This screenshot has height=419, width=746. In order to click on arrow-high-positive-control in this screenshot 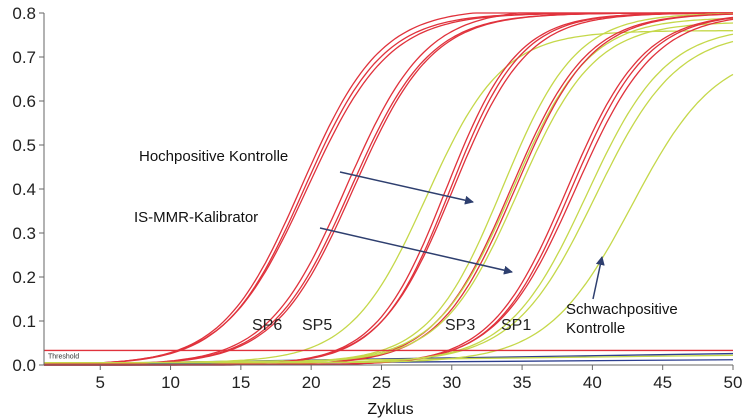, I will do `click(406, 188)`.